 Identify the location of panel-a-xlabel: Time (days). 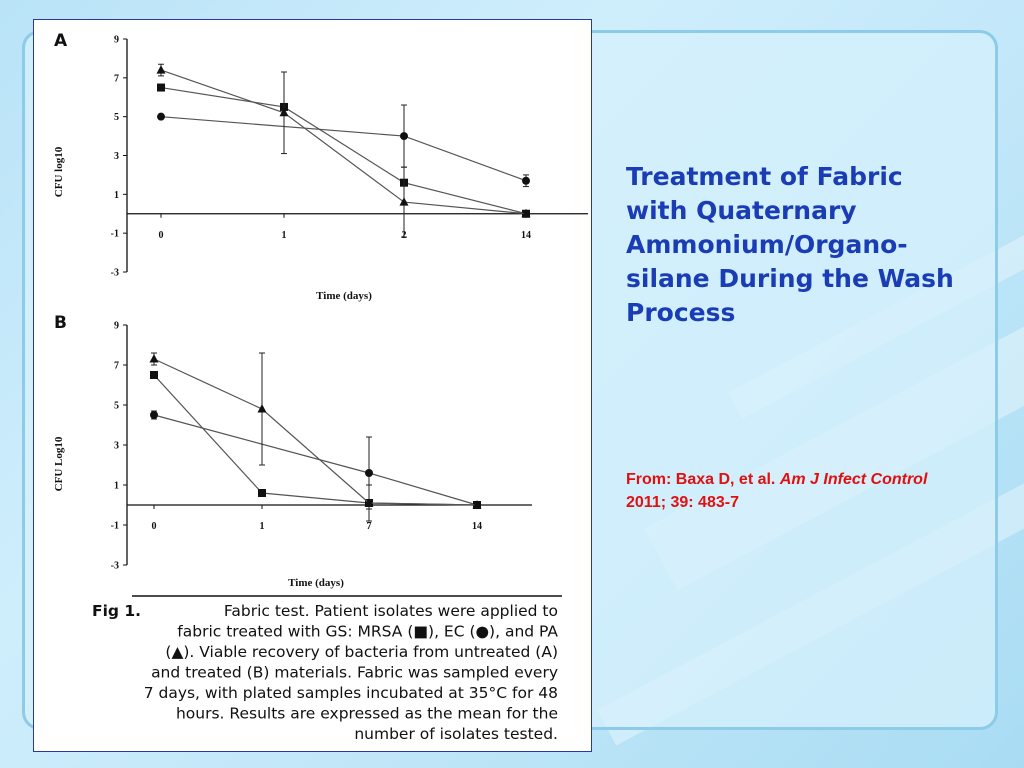
(344, 296).